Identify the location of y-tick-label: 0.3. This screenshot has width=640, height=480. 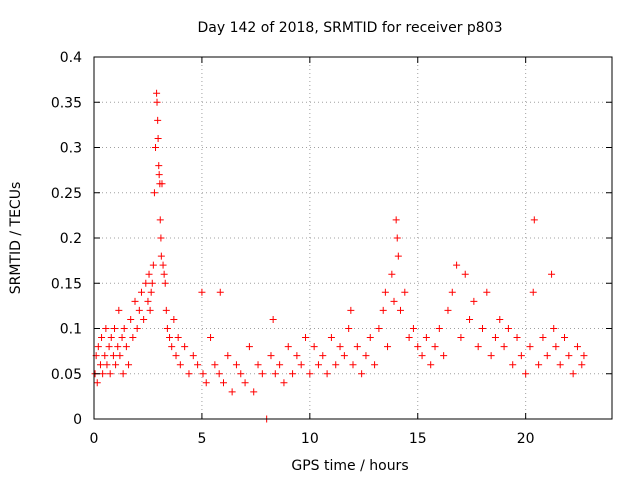
(71, 149).